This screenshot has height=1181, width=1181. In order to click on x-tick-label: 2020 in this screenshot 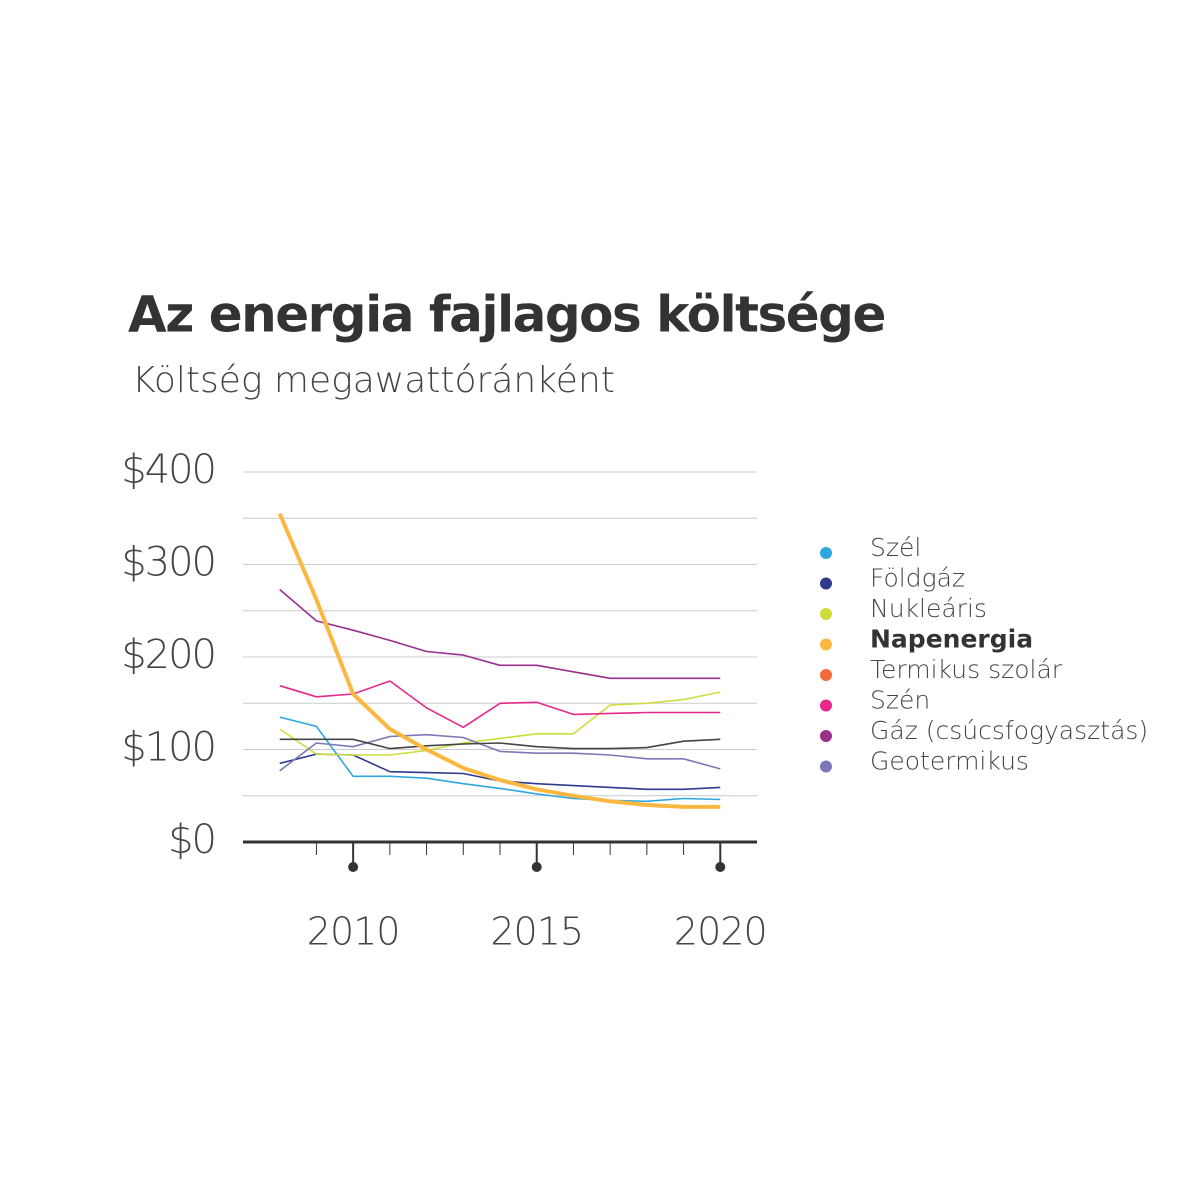, I will do `click(720, 932)`.